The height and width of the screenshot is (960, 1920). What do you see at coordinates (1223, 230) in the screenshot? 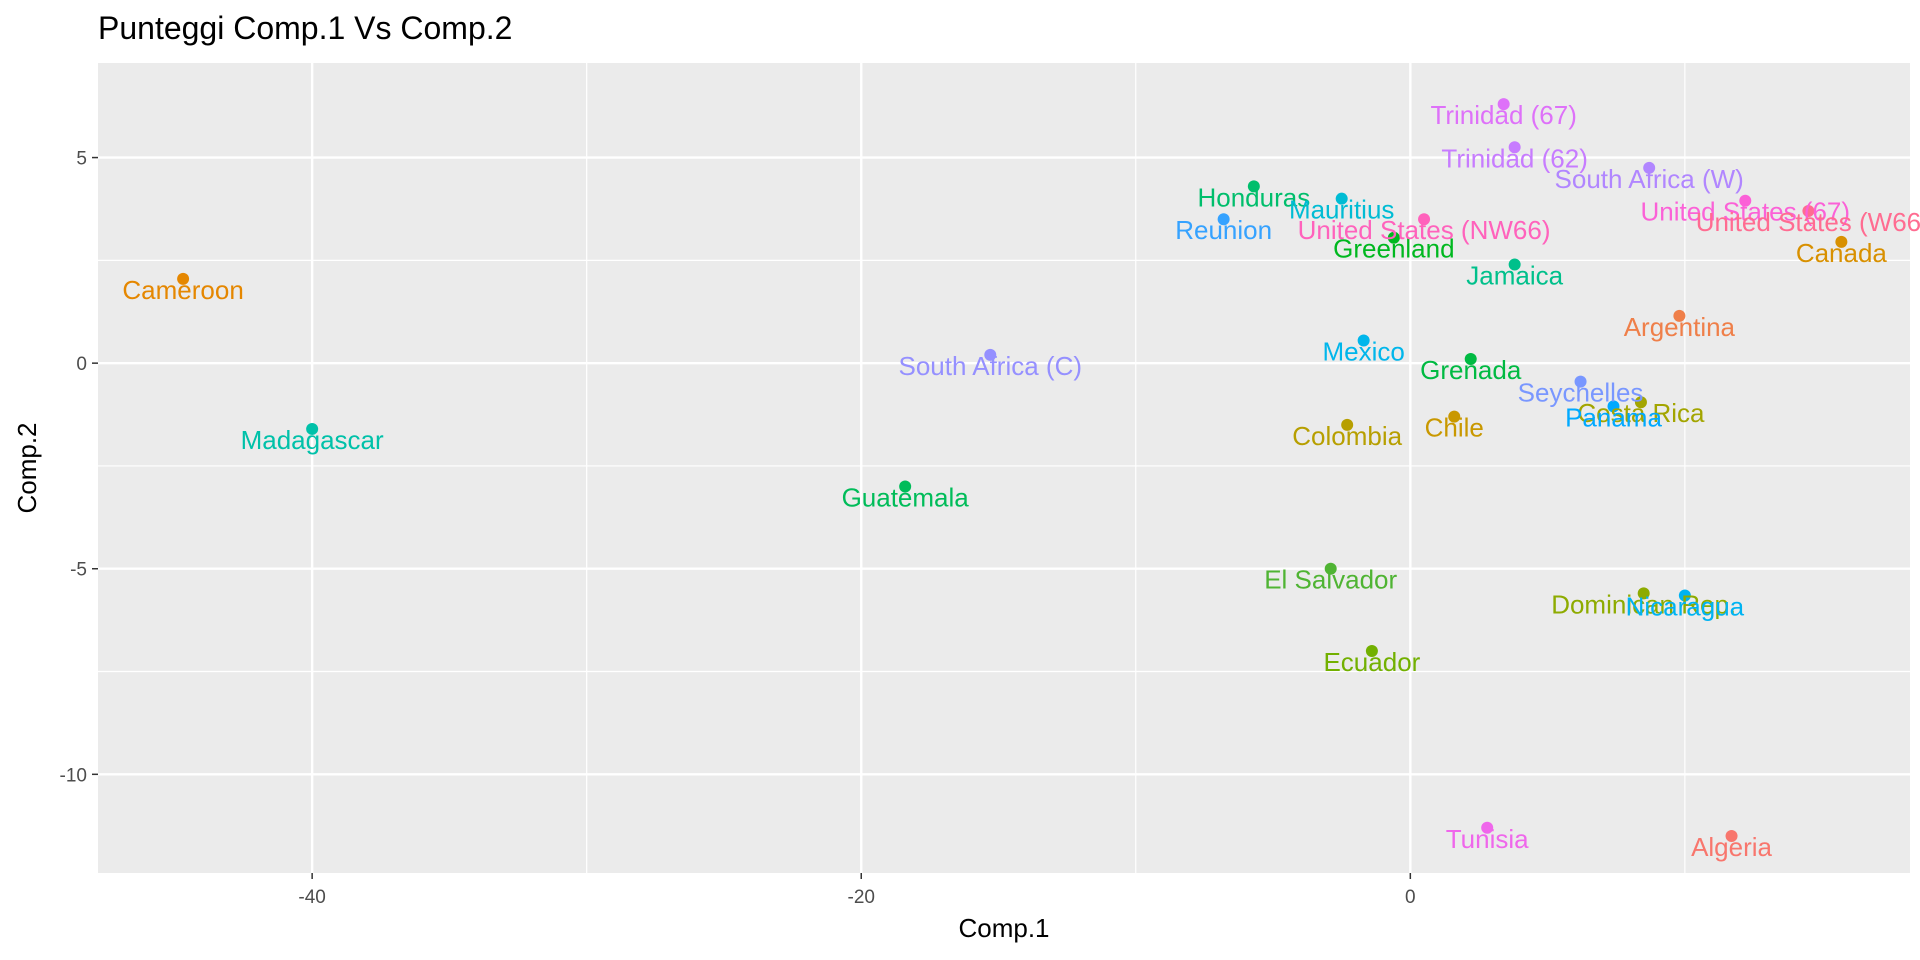
I see `point-label: Reunion` at bounding box center [1223, 230].